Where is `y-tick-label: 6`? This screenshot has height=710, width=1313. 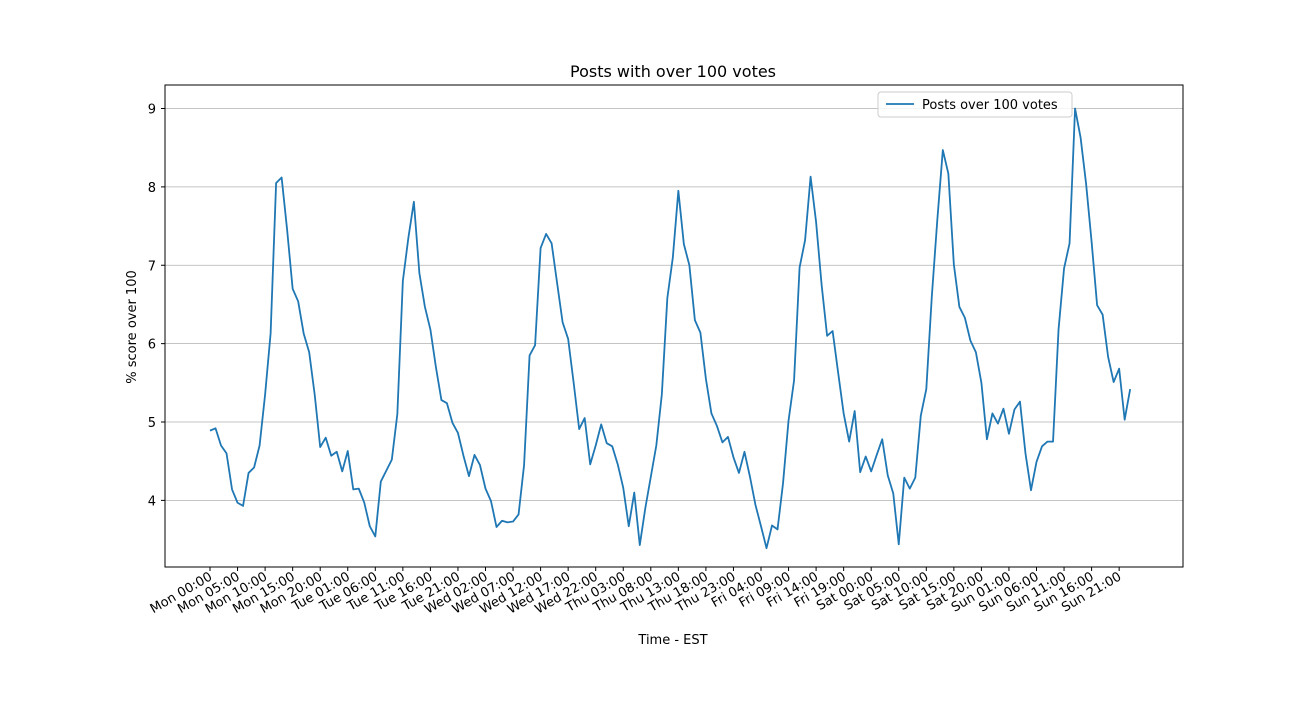 y-tick-label: 6 is located at coordinates (152, 345).